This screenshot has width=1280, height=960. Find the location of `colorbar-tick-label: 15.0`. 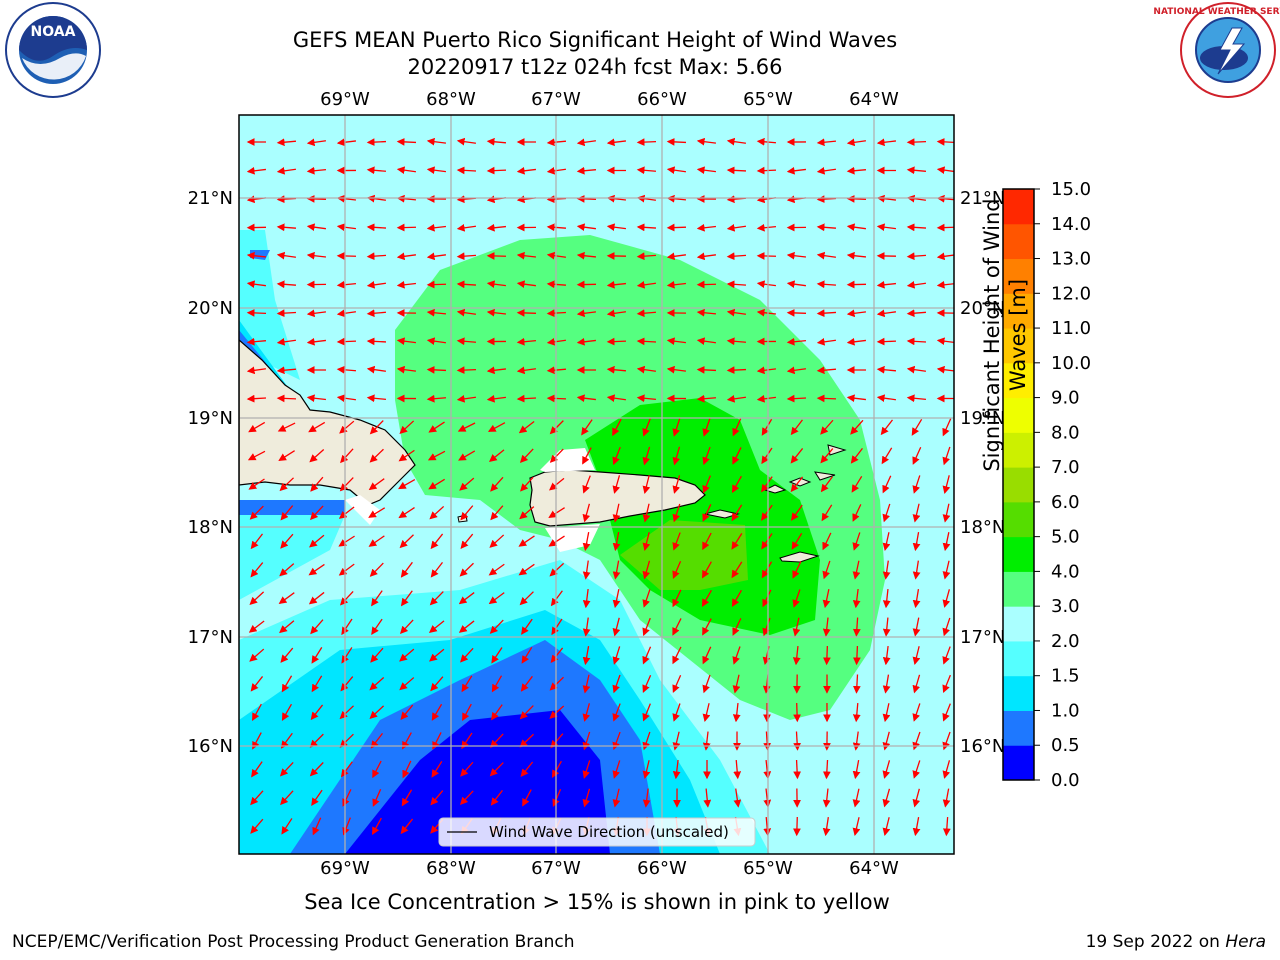

colorbar-tick-label: 15.0 is located at coordinates (1071, 189).